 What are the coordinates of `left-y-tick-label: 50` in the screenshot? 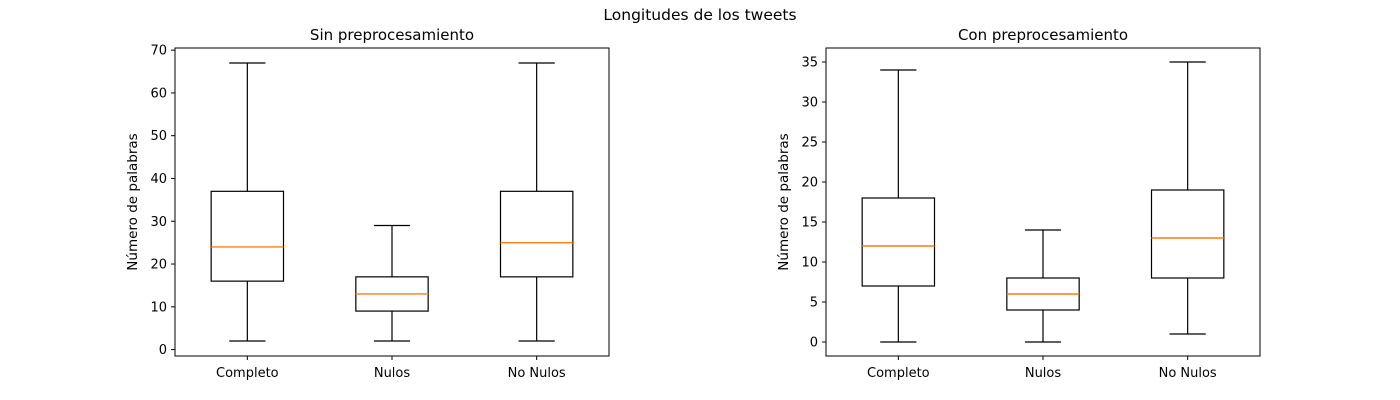 It's located at (158, 136).